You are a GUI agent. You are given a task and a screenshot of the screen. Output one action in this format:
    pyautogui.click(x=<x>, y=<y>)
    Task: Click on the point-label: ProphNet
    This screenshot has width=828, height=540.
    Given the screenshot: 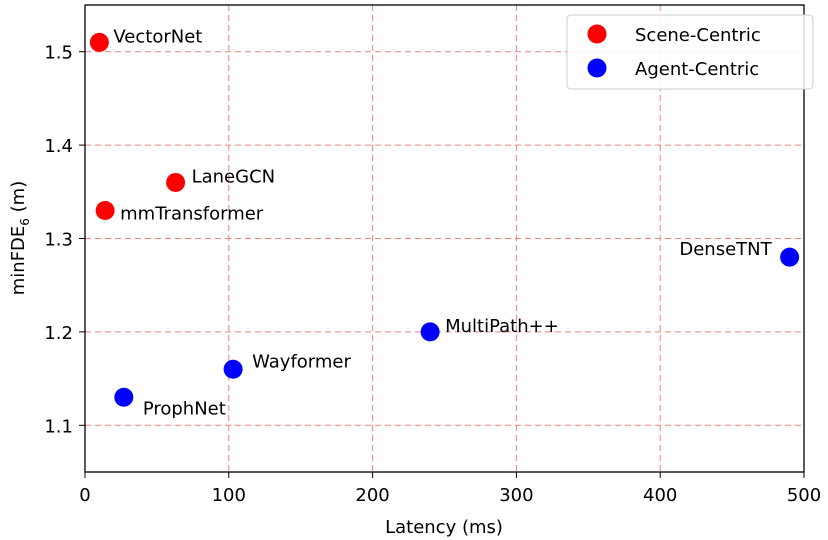 What is the action you would take?
    pyautogui.click(x=184, y=408)
    